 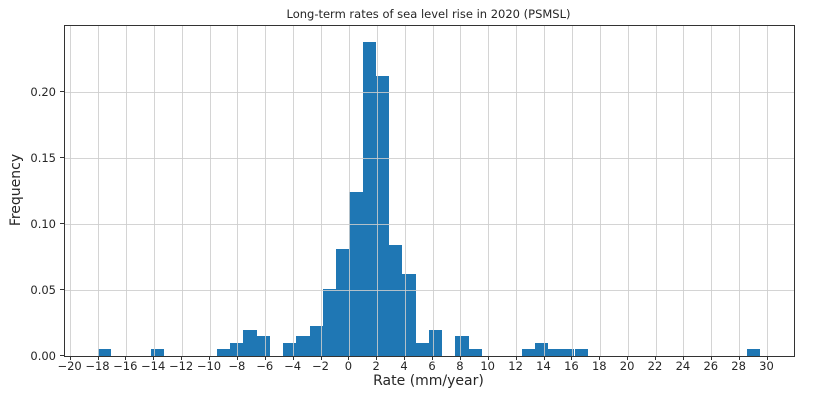 I want to click on x-tick-label: 26, so click(x=711, y=366).